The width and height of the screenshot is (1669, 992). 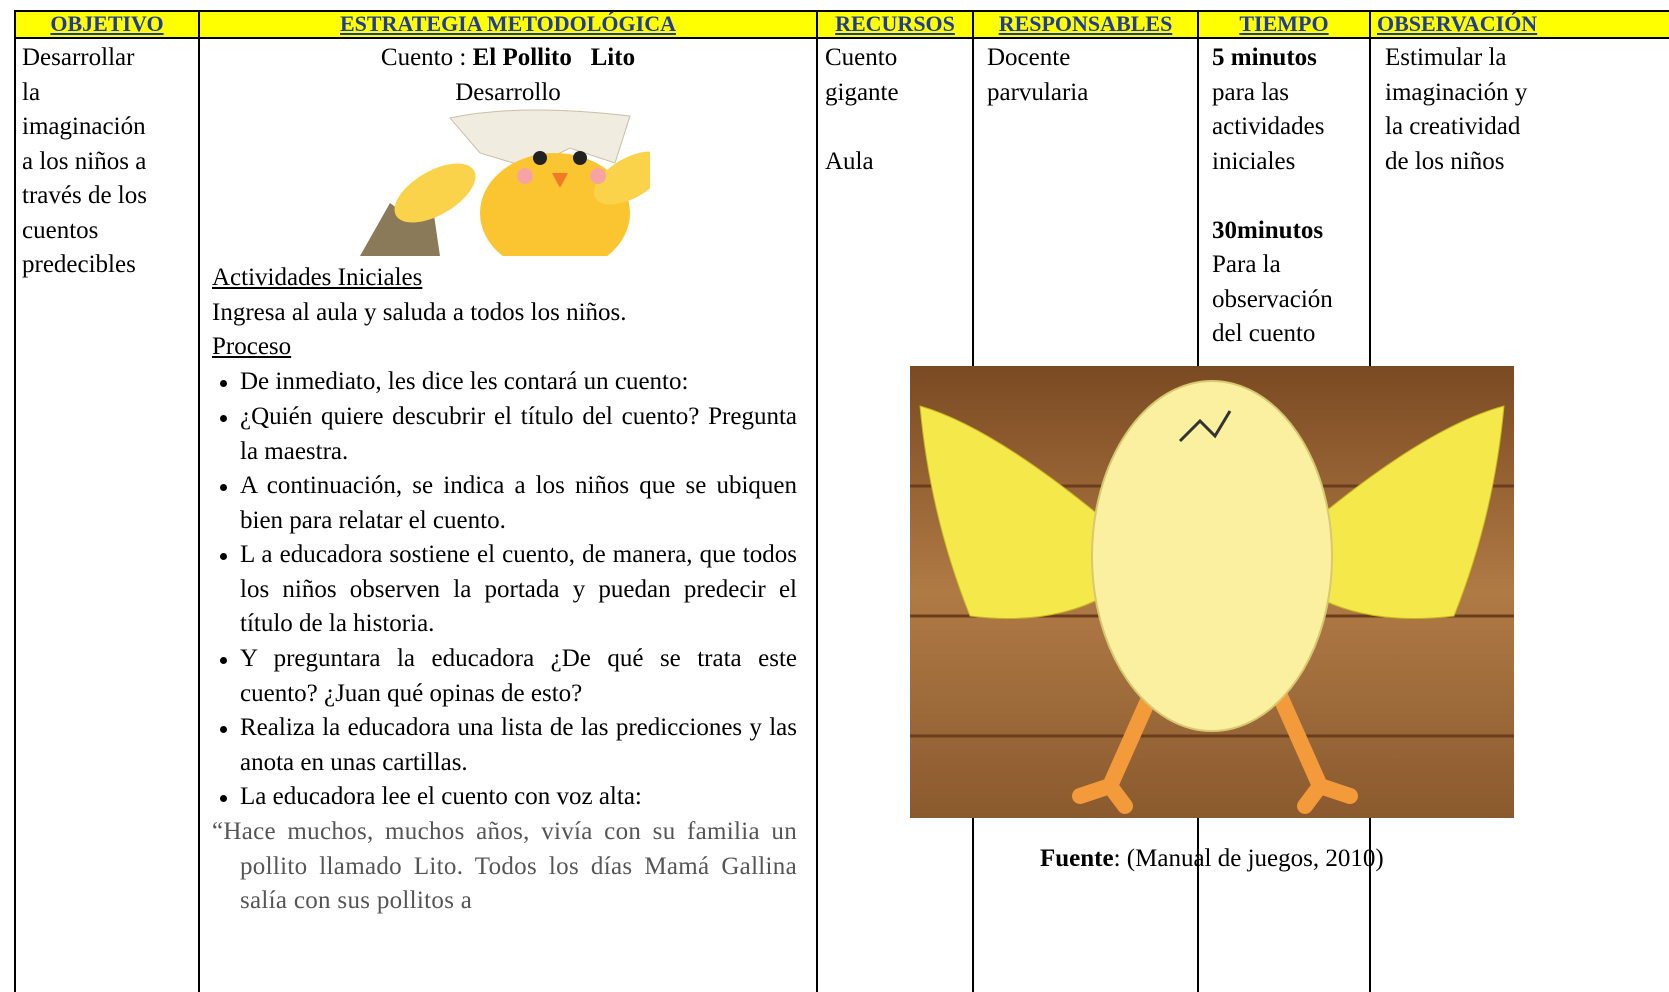 I want to click on header-cell: TIEMPO, so click(x=1284, y=23).